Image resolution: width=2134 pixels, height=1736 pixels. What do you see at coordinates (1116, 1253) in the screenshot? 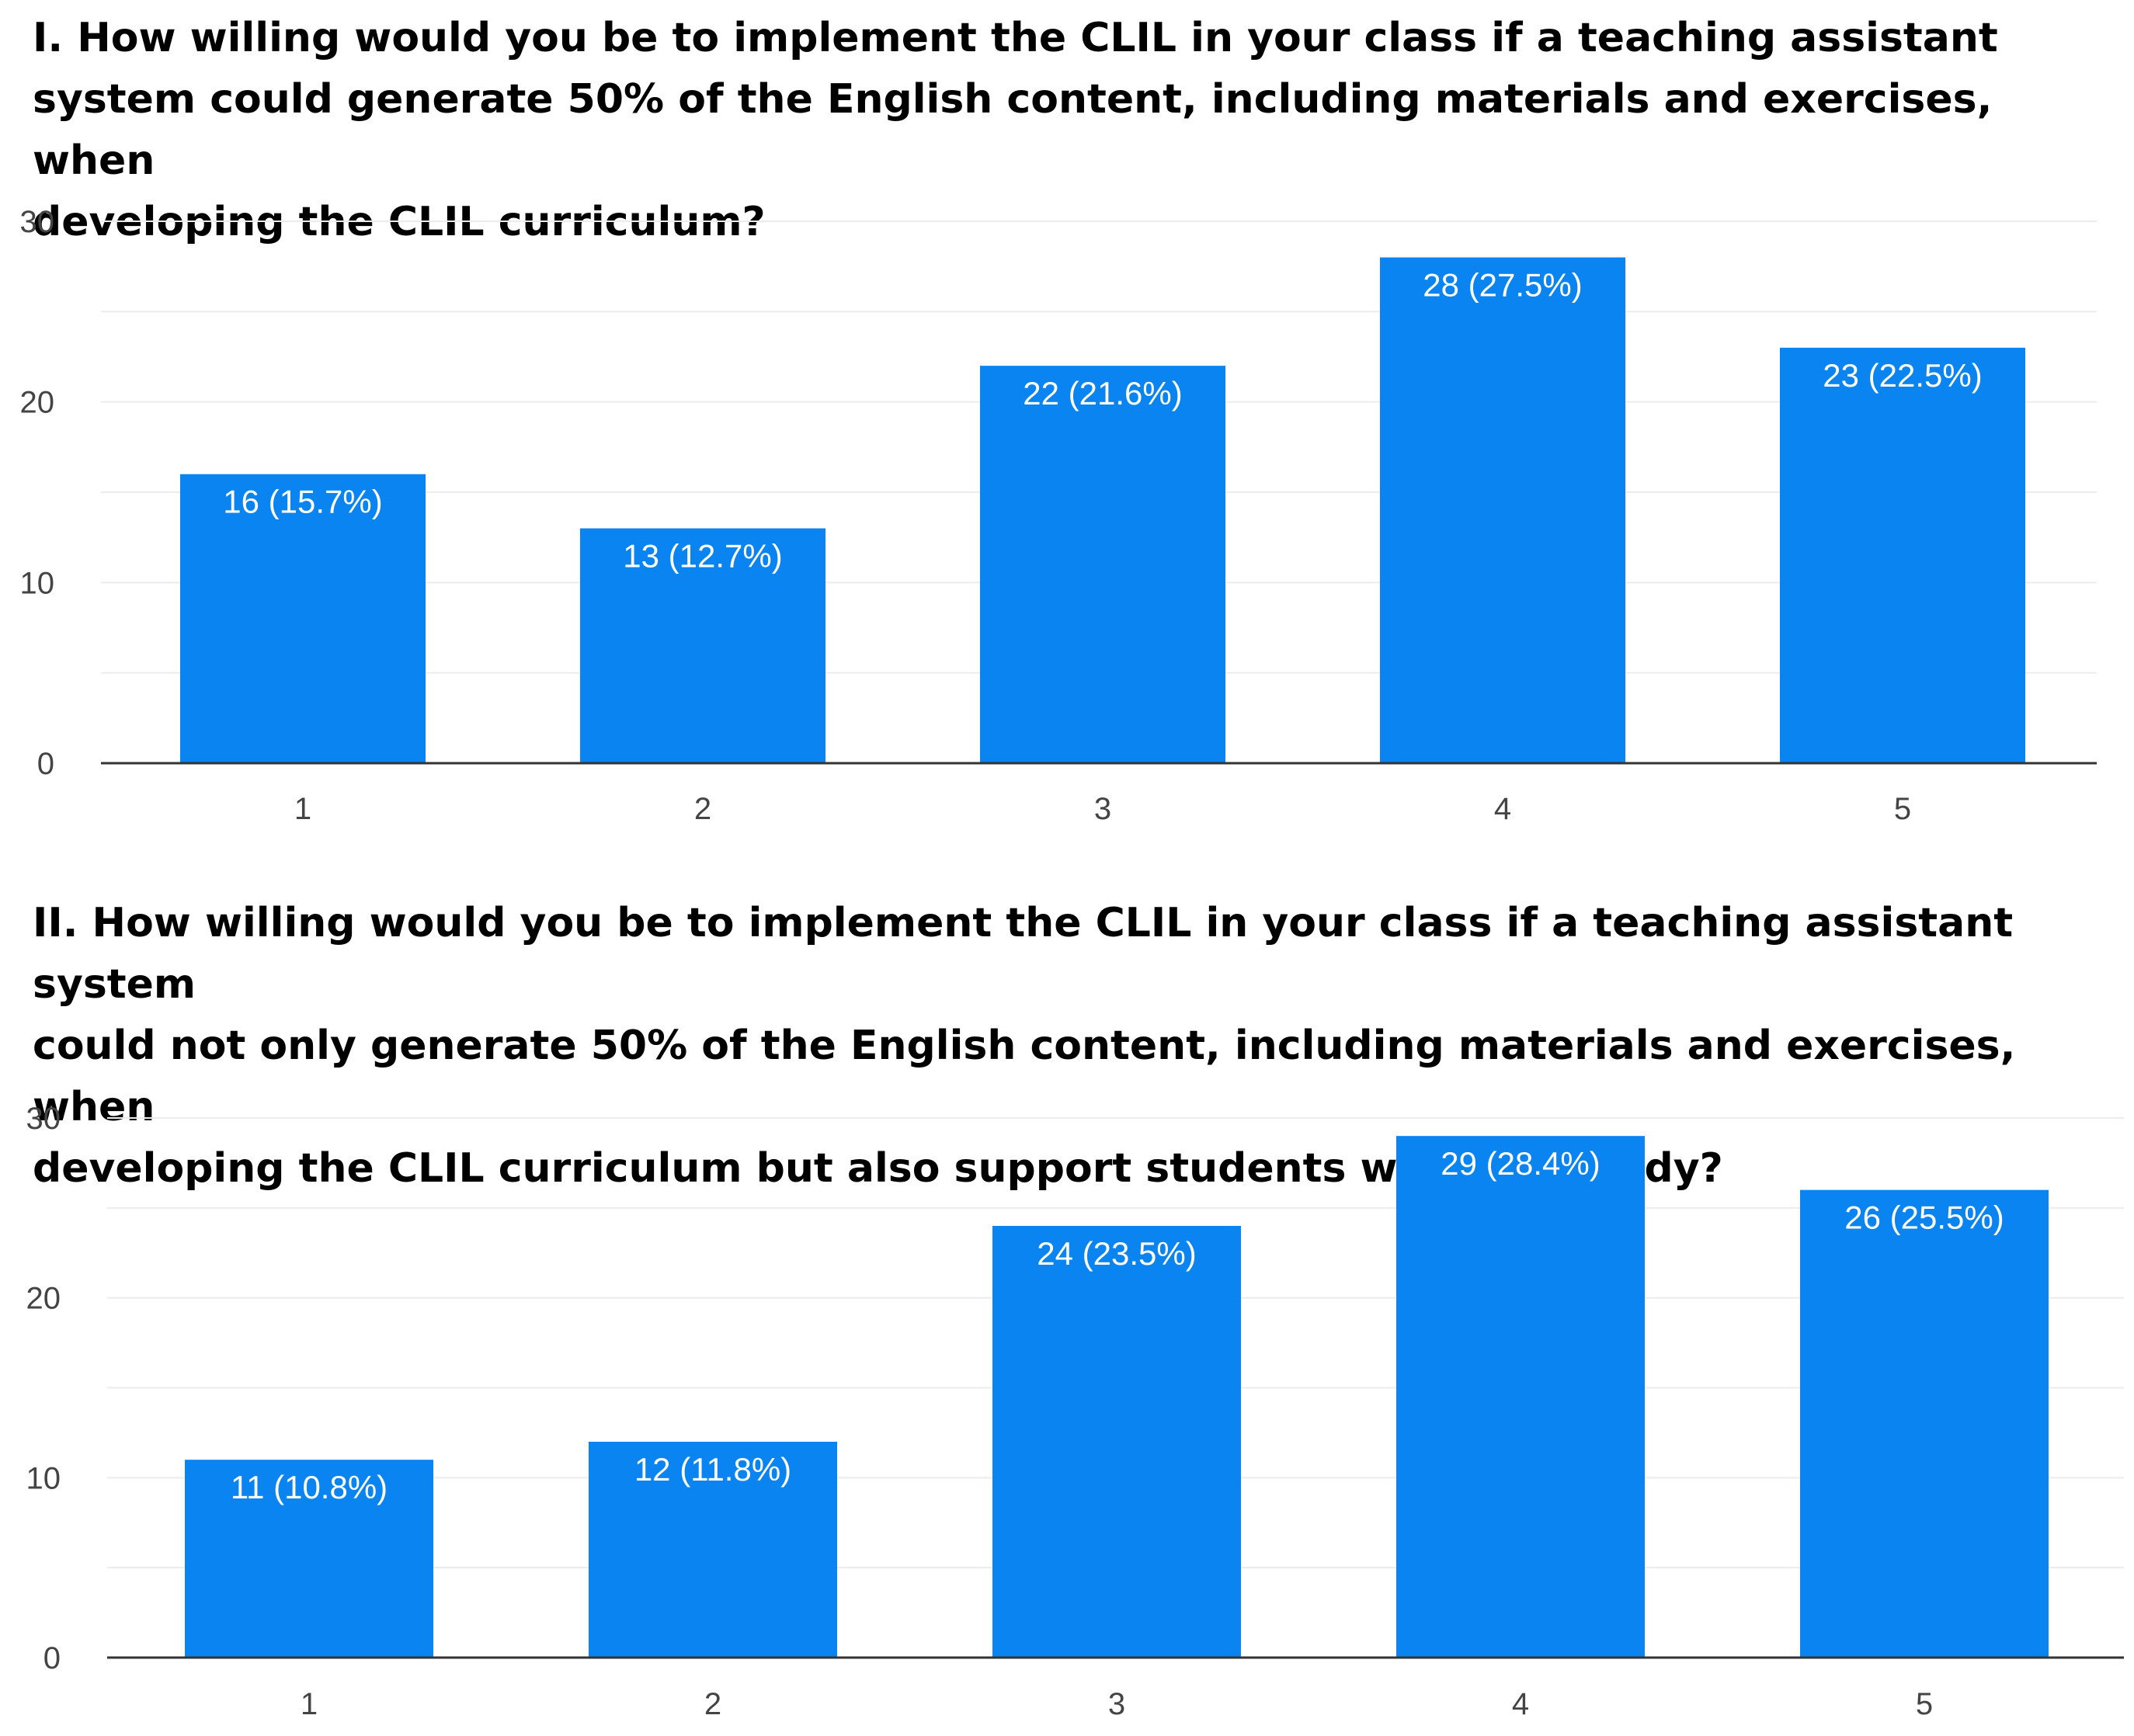
I see `bar-data-label: 24 (23.5%)` at bounding box center [1116, 1253].